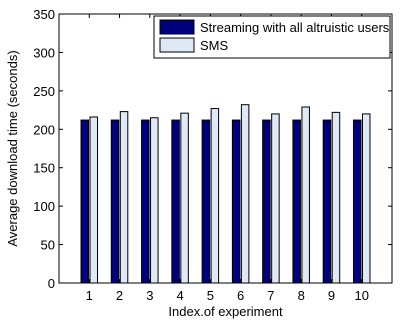  Describe the element at coordinates (225, 311) in the screenshot. I see `x-axis-label: Index.of experiment` at that location.